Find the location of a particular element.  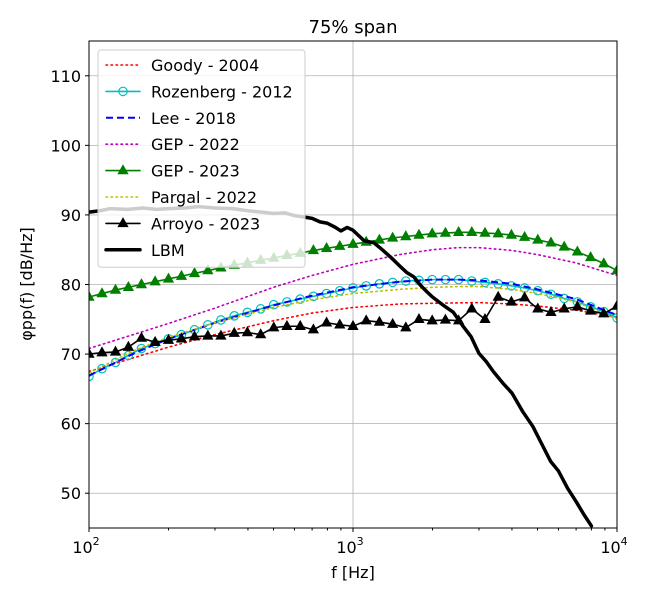

x-tick-label: 10⁴ is located at coordinates (613, 546).